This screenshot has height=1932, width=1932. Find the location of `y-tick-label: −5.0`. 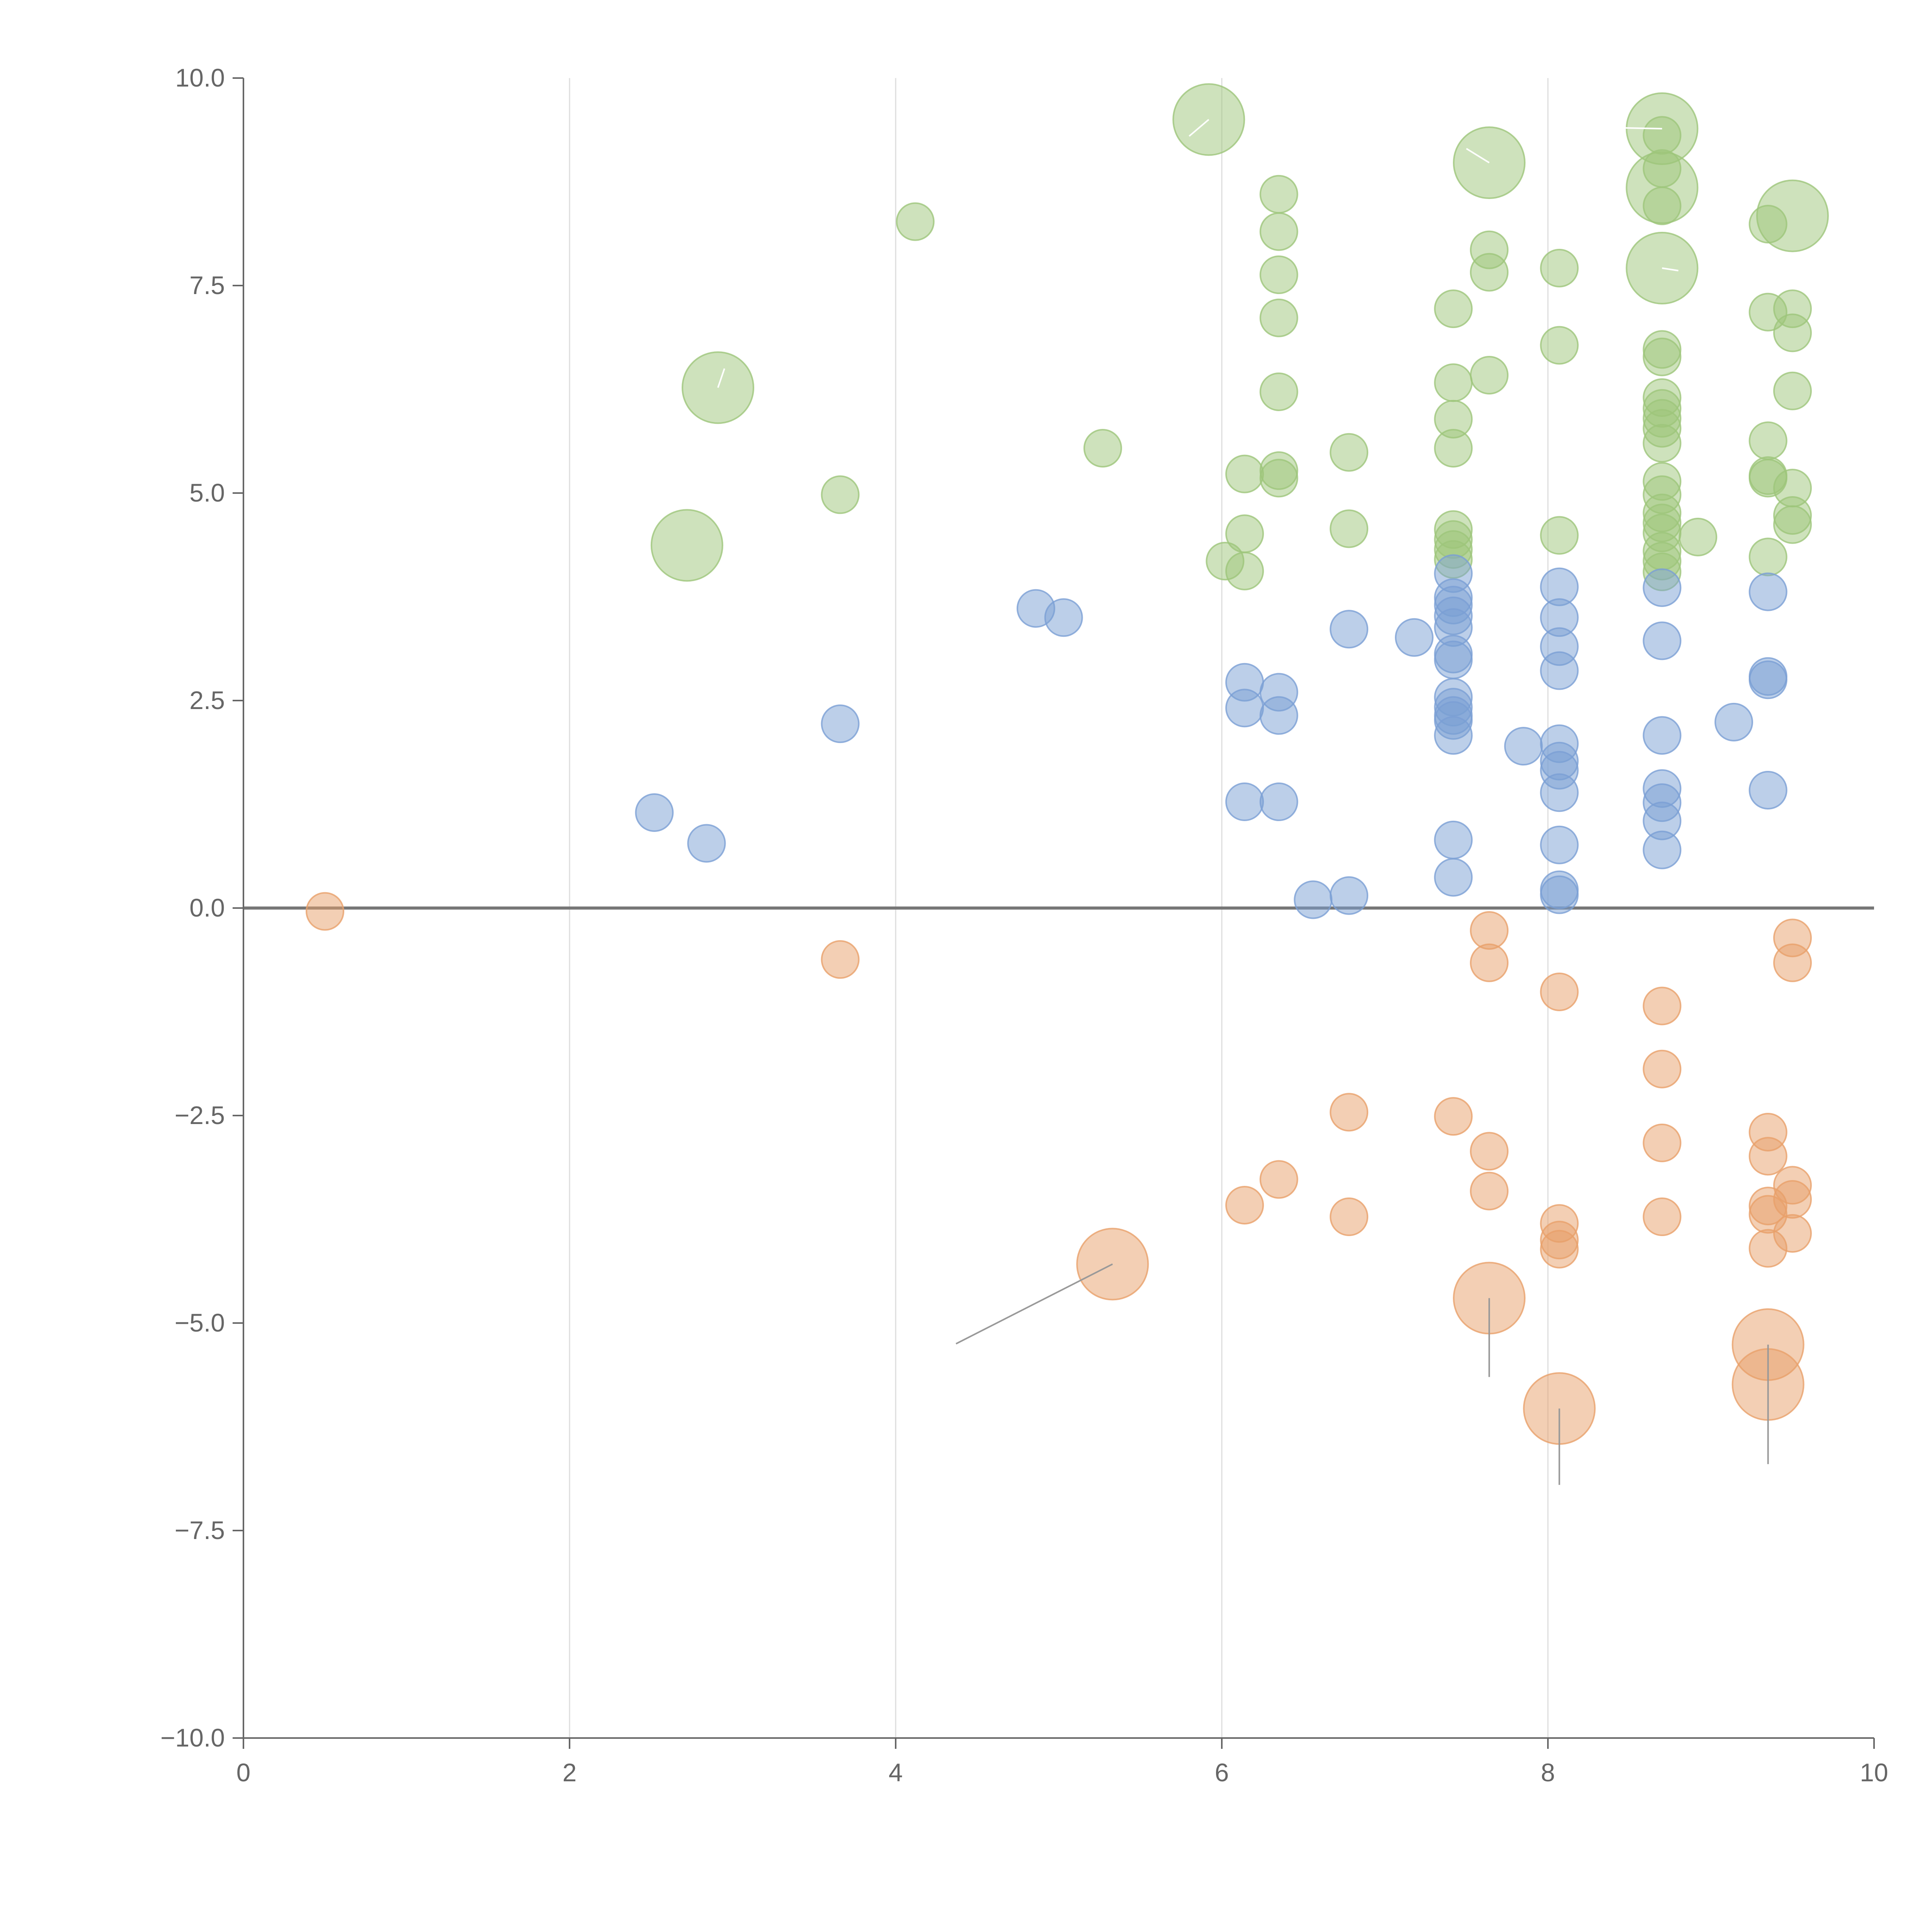

y-tick-label: −5.0 is located at coordinates (200, 1322).